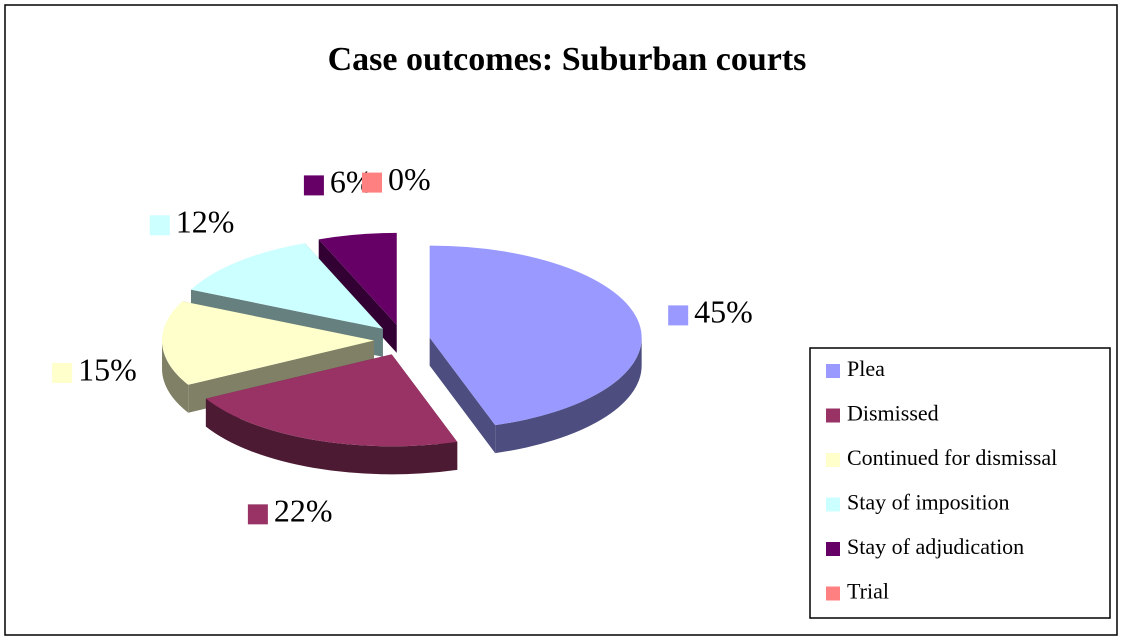 Image resolution: width=1122 pixels, height=644 pixels. Describe the element at coordinates (952, 457) in the screenshot. I see `legend-label: Continued for dismissal` at that location.